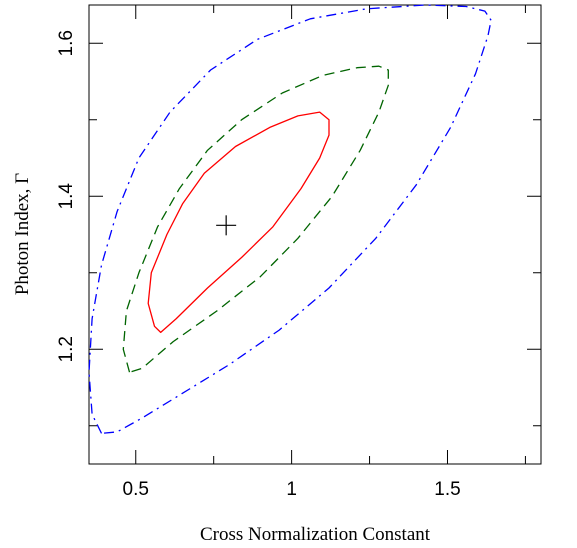 The height and width of the screenshot is (548, 577). Describe the element at coordinates (315, 534) in the screenshot. I see `x-axis-title: Cross Normalization Constant` at that location.